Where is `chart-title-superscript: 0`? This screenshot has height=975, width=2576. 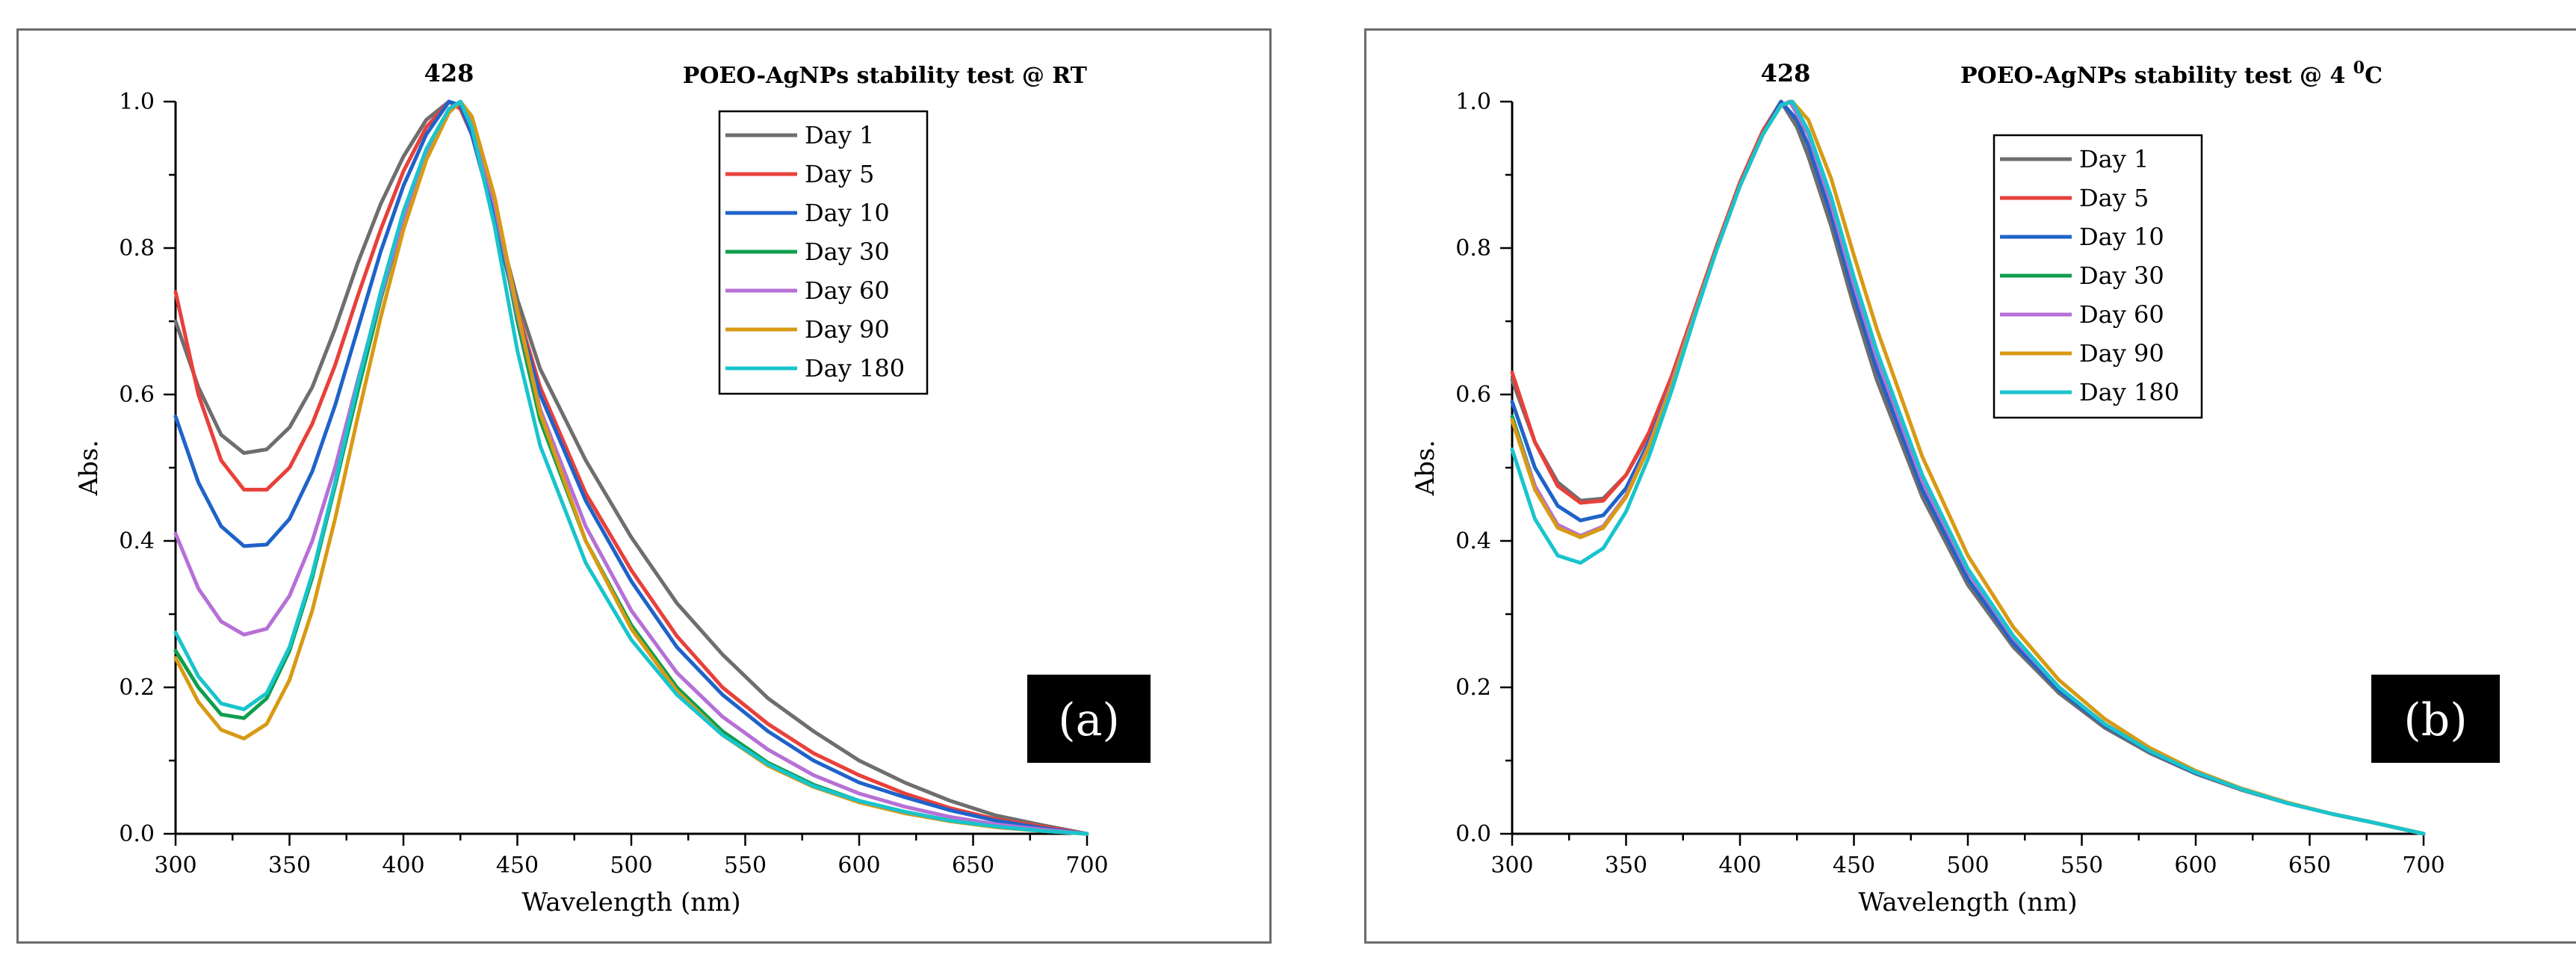
chart-title-superscript: 0 is located at coordinates (2359, 68).